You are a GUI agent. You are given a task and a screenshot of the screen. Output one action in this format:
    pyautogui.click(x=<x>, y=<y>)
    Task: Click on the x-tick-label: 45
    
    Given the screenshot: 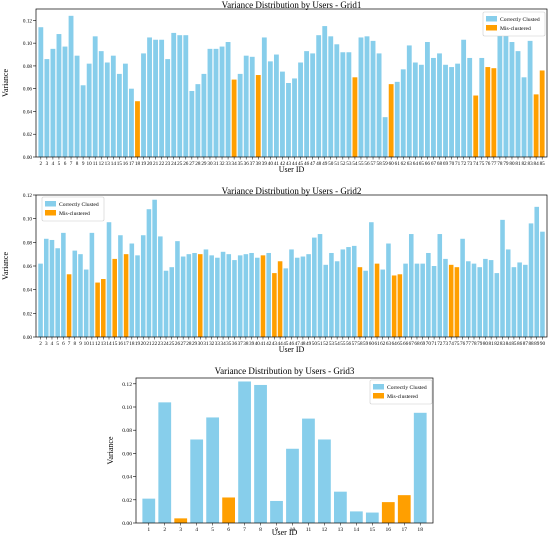 What is the action you would take?
    pyautogui.click(x=286, y=344)
    